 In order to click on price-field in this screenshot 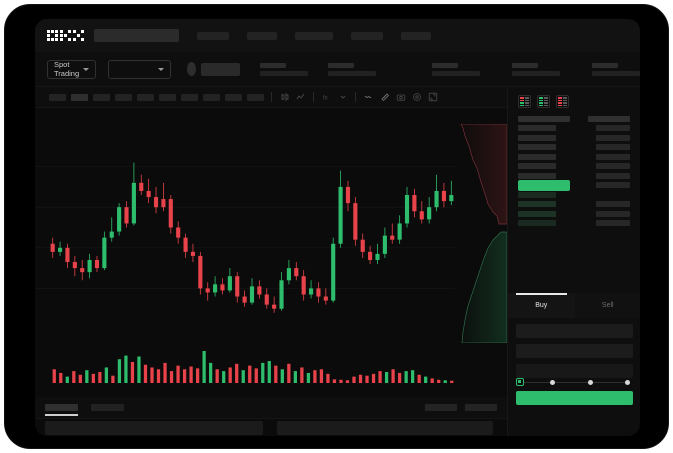, I will do `click(574, 331)`.